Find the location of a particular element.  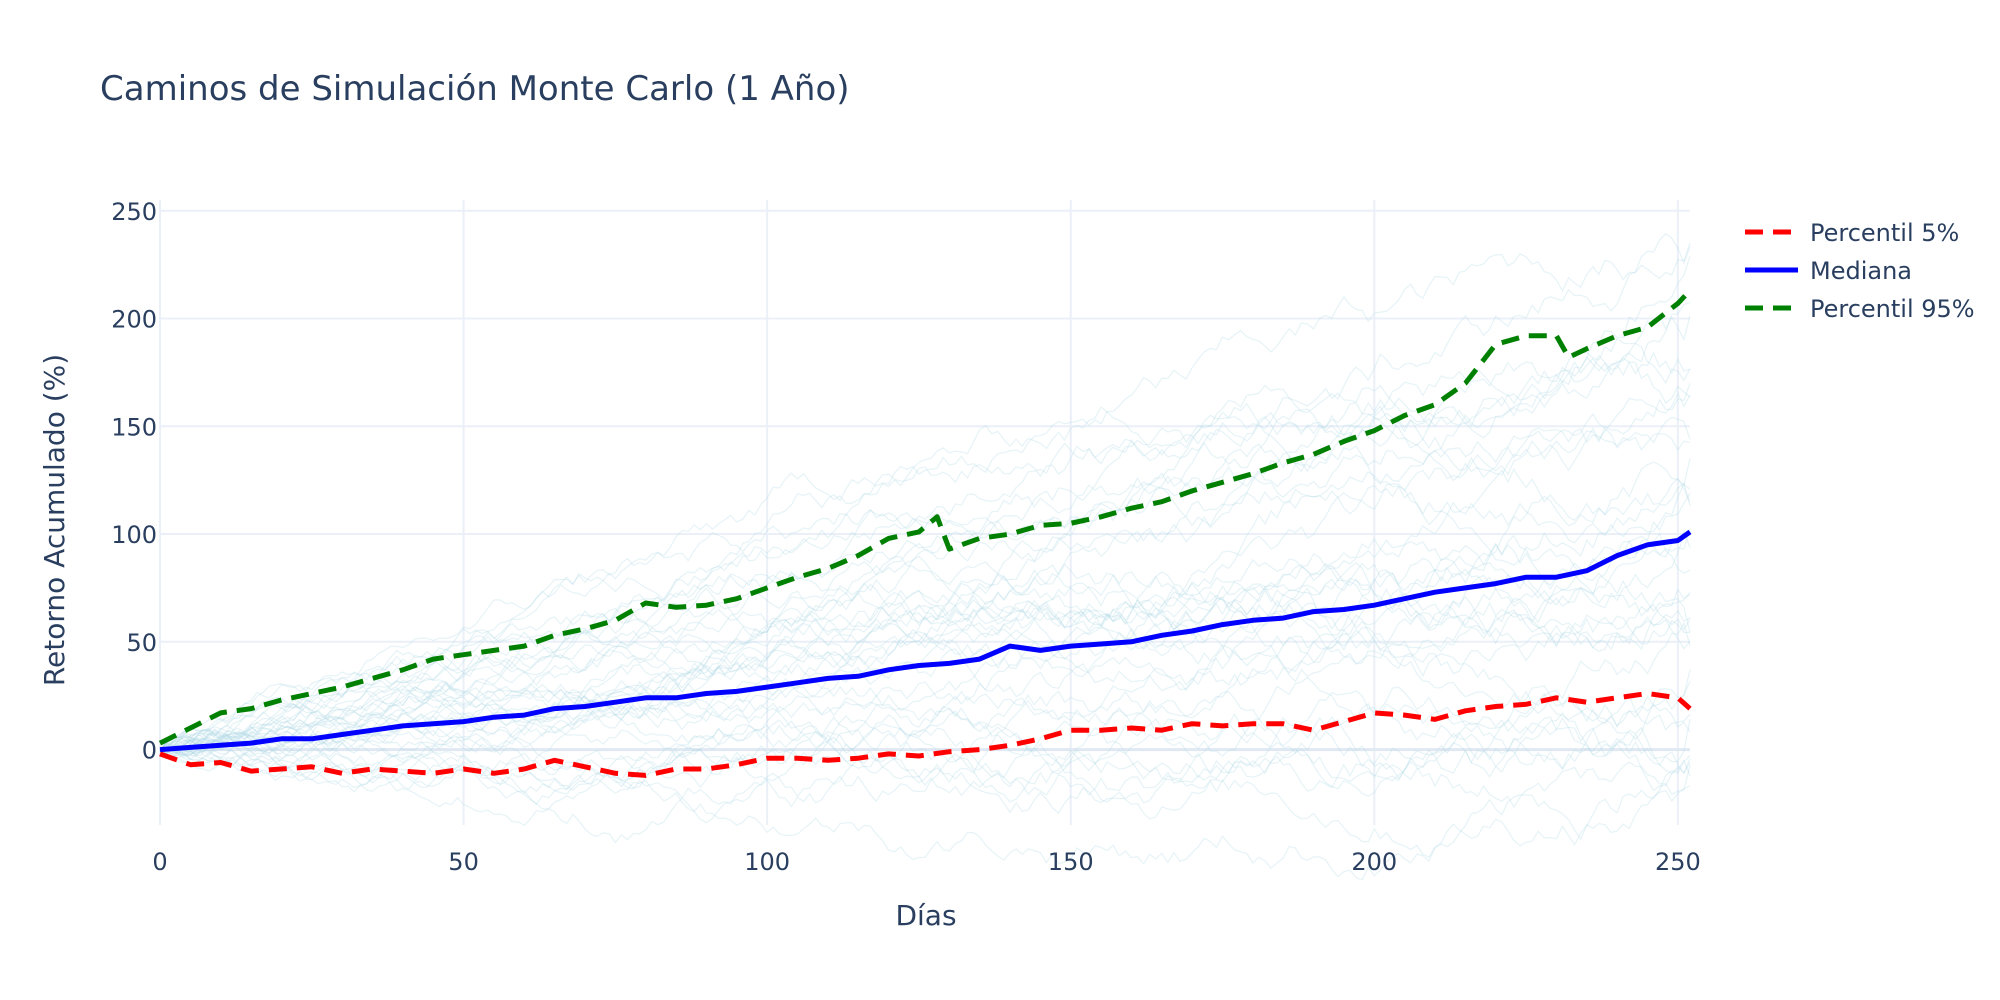

x-tick-label: 250 is located at coordinates (1678, 862).